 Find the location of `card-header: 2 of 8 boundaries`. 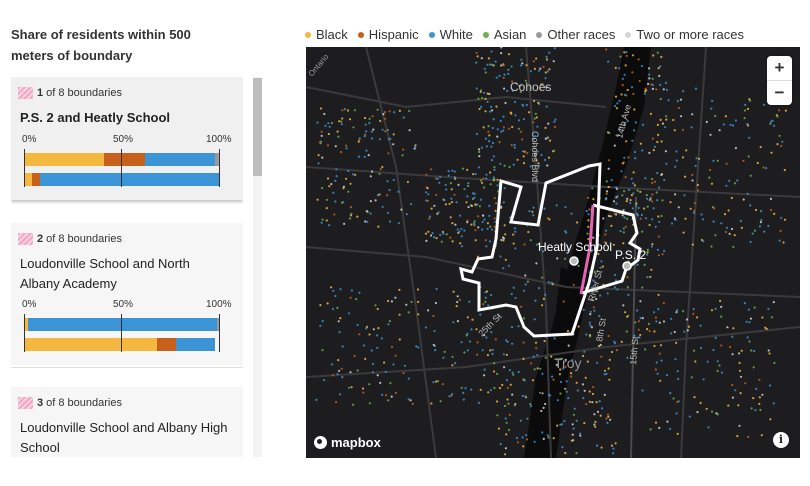

card-header: 2 of 8 boundaries is located at coordinates (70, 239).